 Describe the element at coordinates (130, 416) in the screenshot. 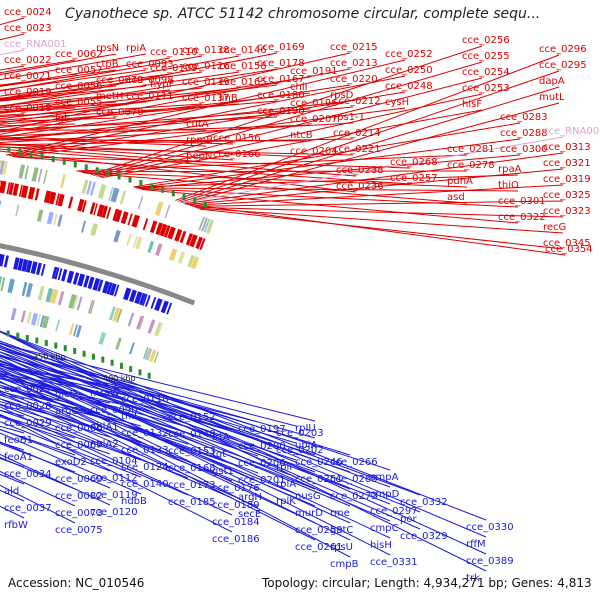

I see `bottom-gene-label: thiL` at that location.